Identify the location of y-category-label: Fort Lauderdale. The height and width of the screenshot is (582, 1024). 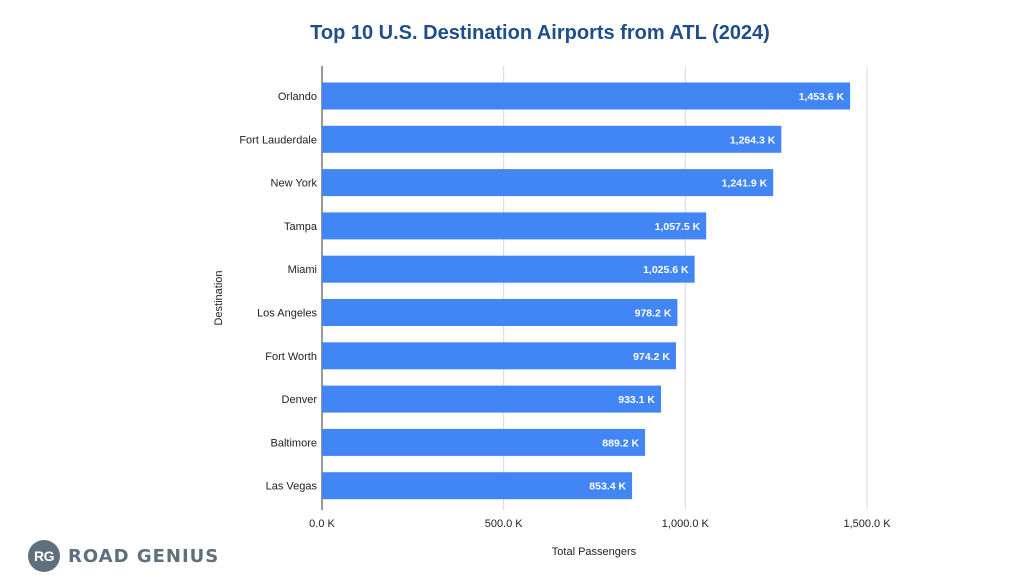
(278, 140).